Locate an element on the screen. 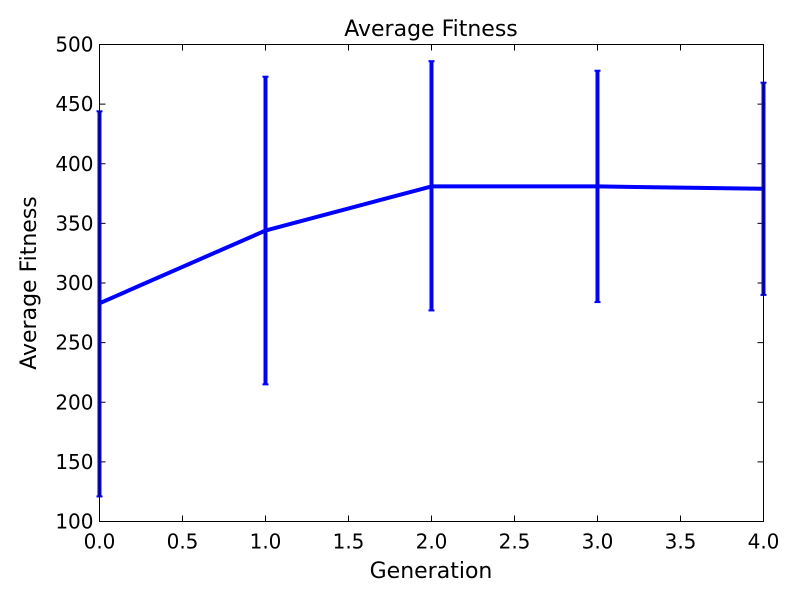 The width and height of the screenshot is (800, 600). x-tick-label: 1.5 is located at coordinates (349, 542).